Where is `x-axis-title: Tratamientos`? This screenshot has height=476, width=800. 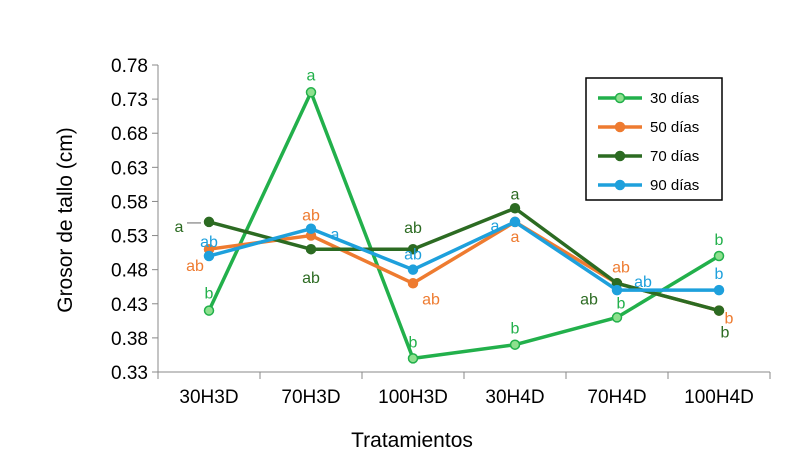 x-axis-title: Tratamientos is located at coordinates (412, 440).